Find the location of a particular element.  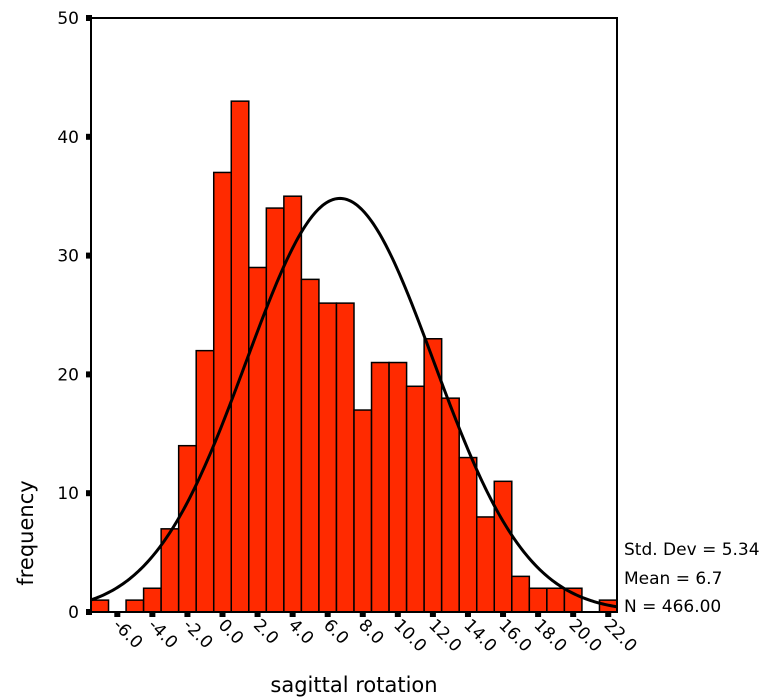

y-tick-label: 30 is located at coordinates (68, 257).